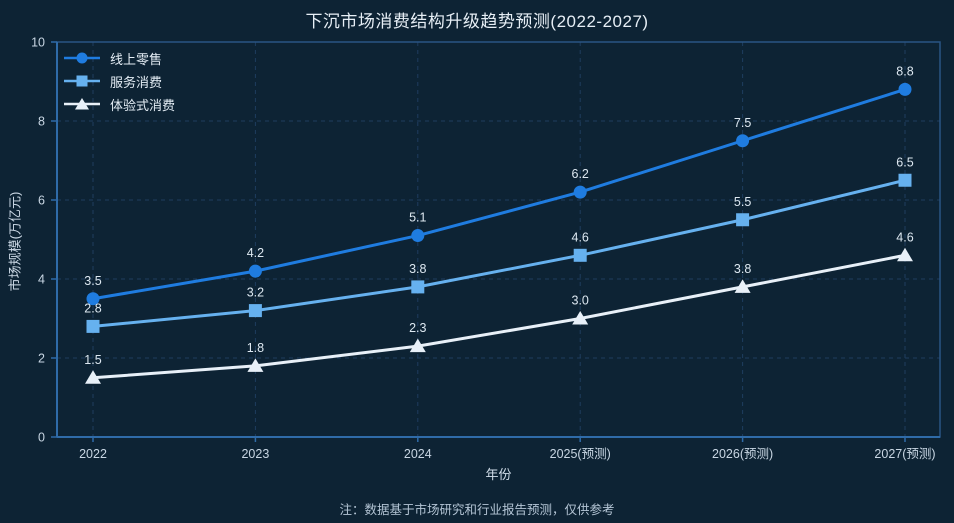 This screenshot has height=523, width=954. I want to click on series-0-data-label-2: 5.1, so click(417, 218).